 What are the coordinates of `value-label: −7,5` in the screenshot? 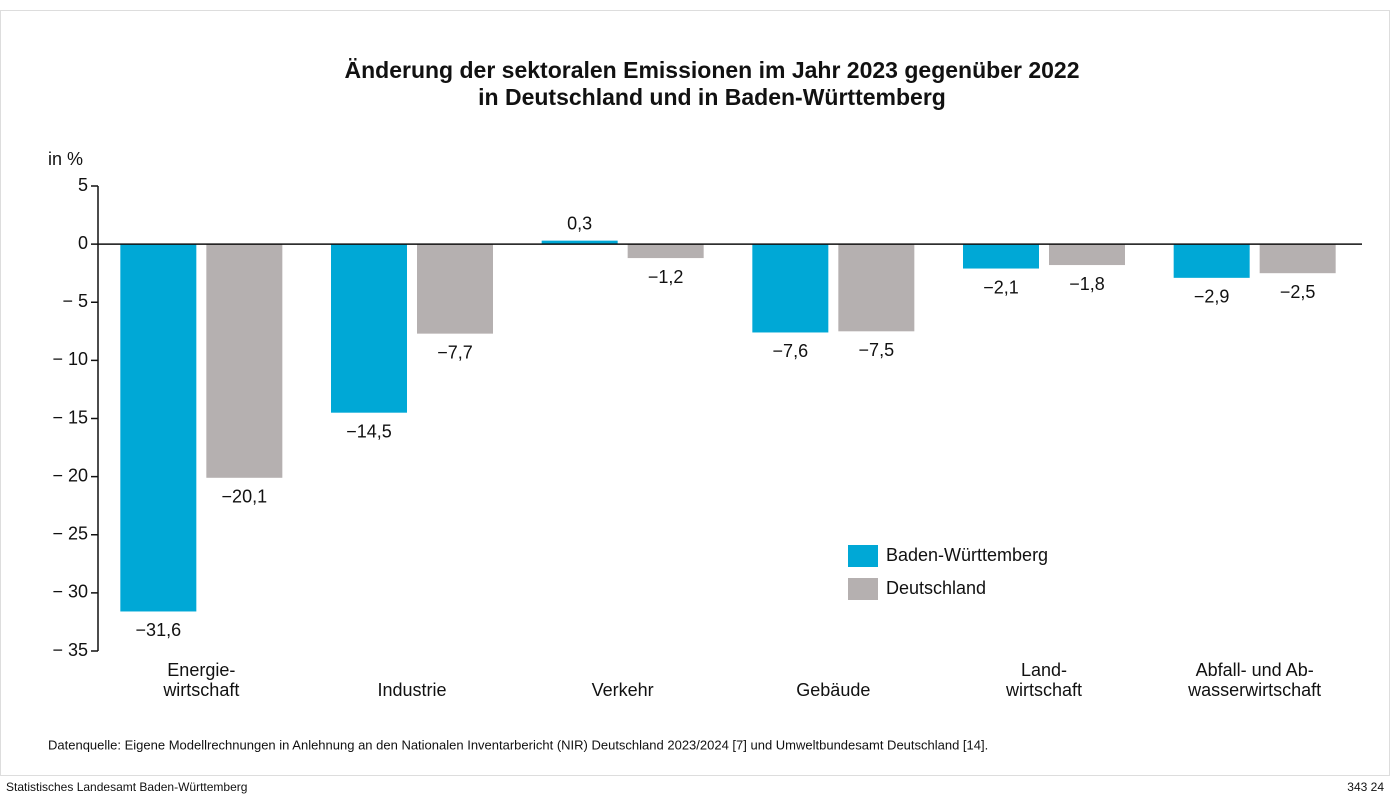 It's located at (877, 350).